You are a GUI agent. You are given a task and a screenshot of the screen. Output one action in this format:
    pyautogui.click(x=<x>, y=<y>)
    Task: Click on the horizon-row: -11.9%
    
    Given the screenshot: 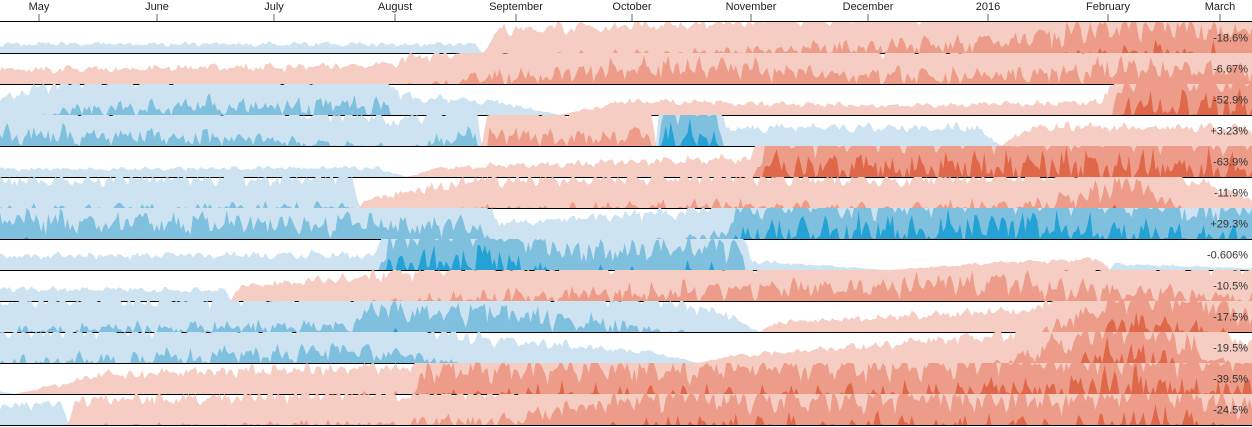 What is the action you would take?
    pyautogui.click(x=626, y=193)
    